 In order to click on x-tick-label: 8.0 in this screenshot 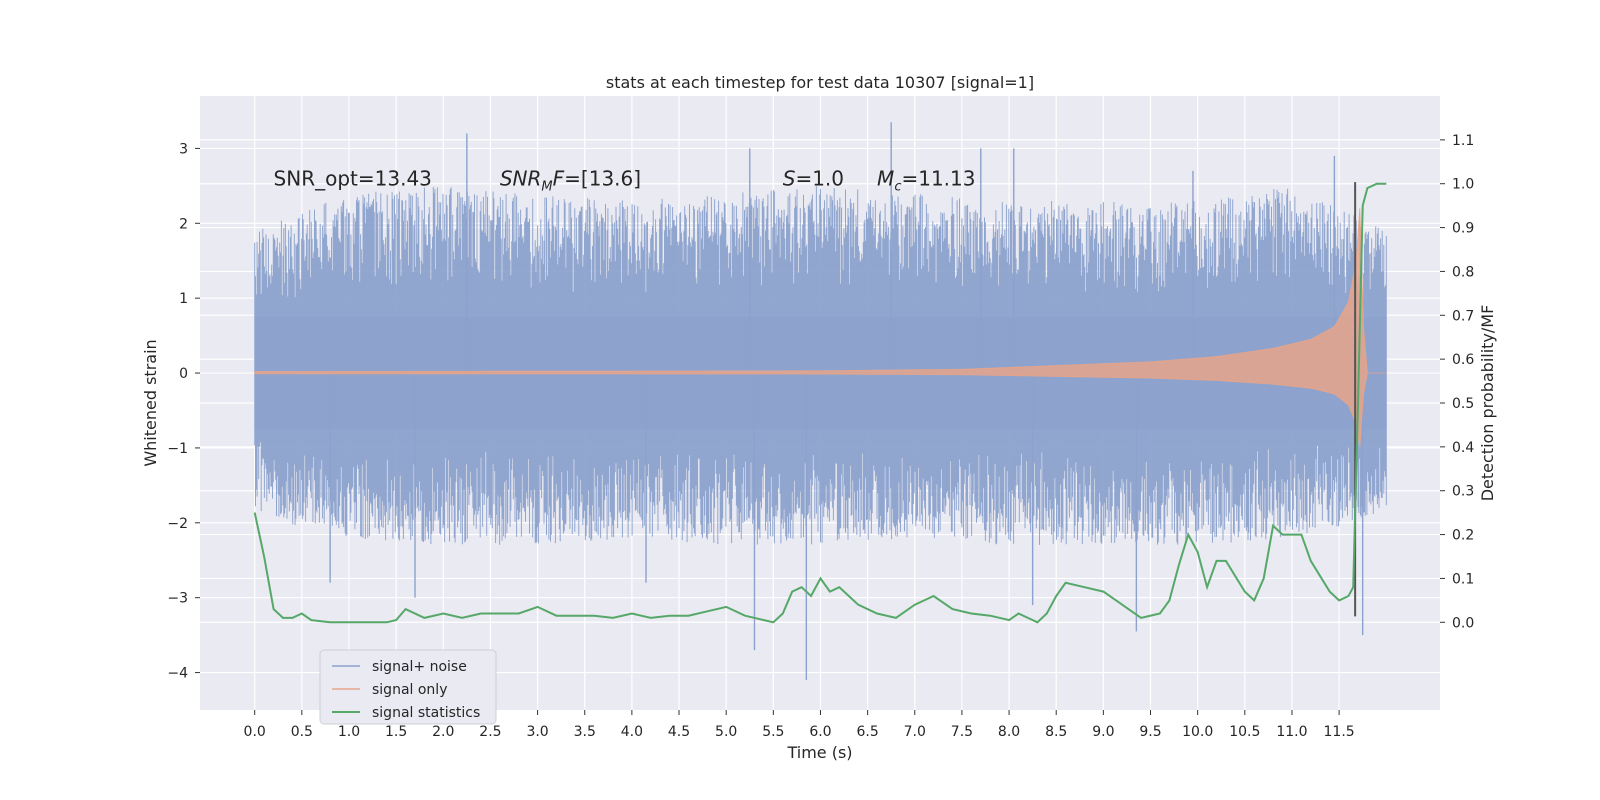, I will do `click(1009, 732)`.